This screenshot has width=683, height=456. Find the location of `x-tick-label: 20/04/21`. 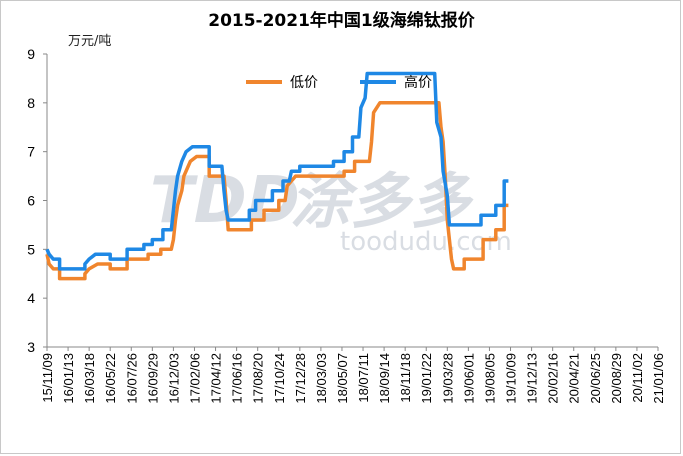

x-tick-label: 20/04/21 is located at coordinates (574, 378).